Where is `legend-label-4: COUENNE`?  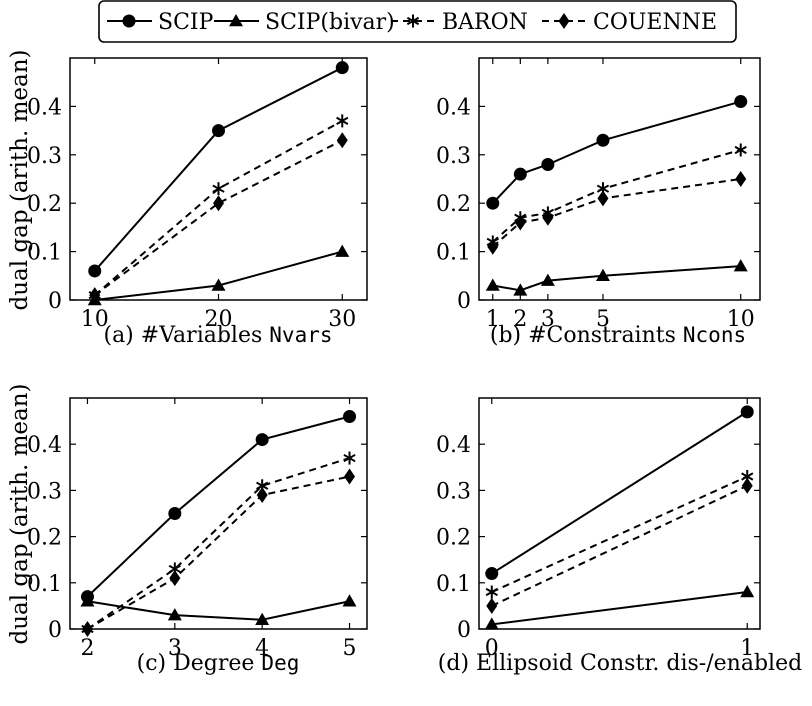
legend-label-4: COUENNE is located at coordinates (655, 22).